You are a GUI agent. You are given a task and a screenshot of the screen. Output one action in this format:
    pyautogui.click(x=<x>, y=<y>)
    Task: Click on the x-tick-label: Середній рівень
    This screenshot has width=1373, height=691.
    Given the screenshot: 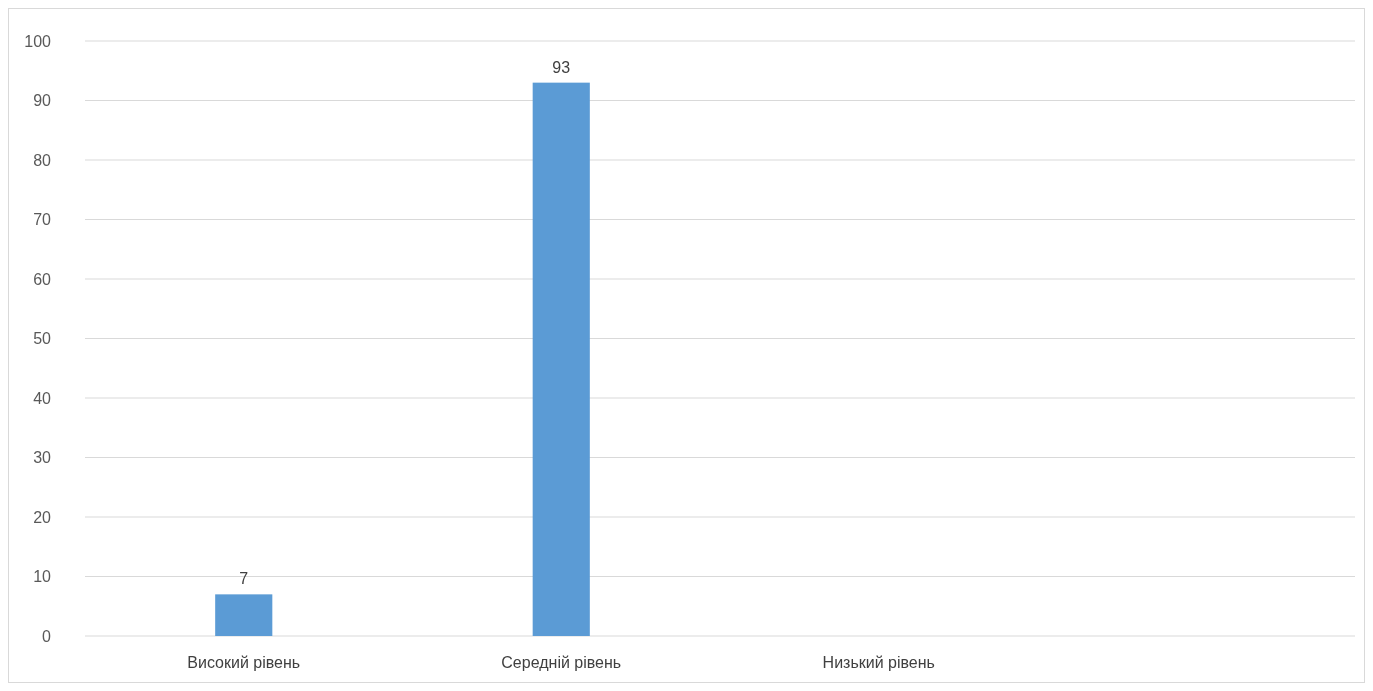 What is the action you would take?
    pyautogui.click(x=561, y=662)
    